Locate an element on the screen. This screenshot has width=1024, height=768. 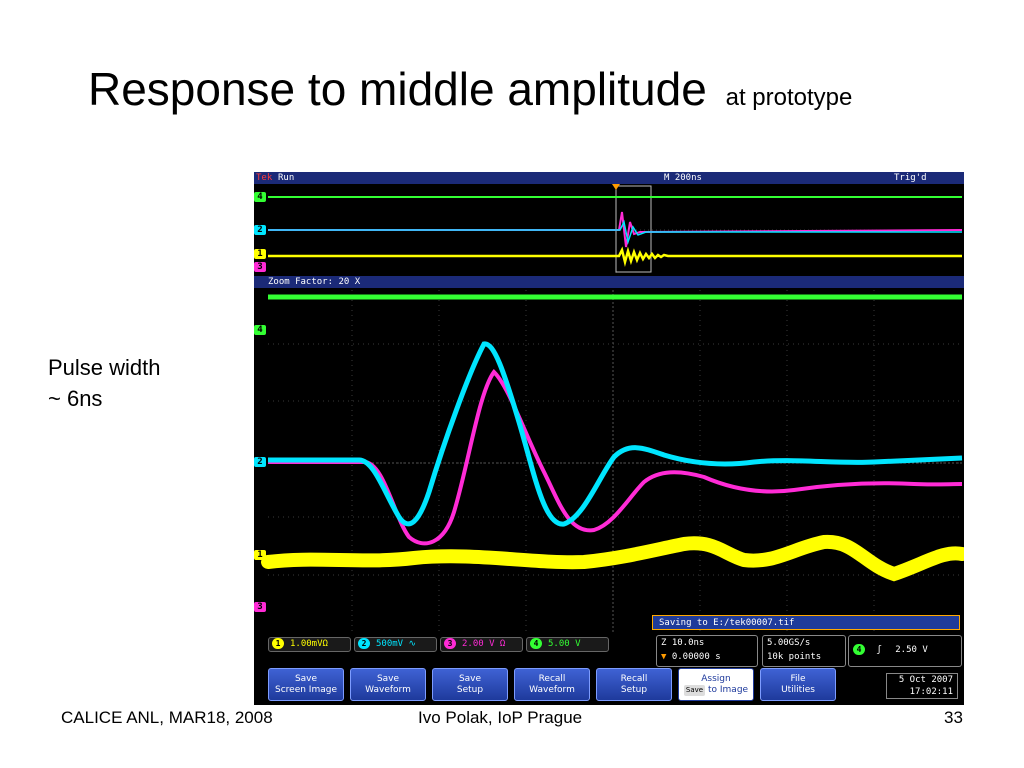
ch4-marker-zoom: 4 is located at coordinates (260, 330).